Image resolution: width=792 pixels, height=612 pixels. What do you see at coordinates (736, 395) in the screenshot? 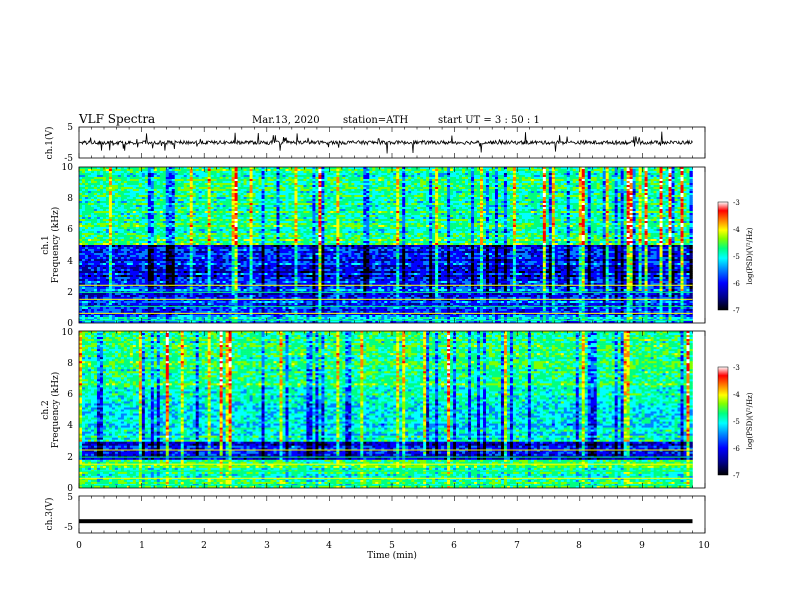
I see `colorbar-ch2-tick-m4: -4` at bounding box center [736, 395].